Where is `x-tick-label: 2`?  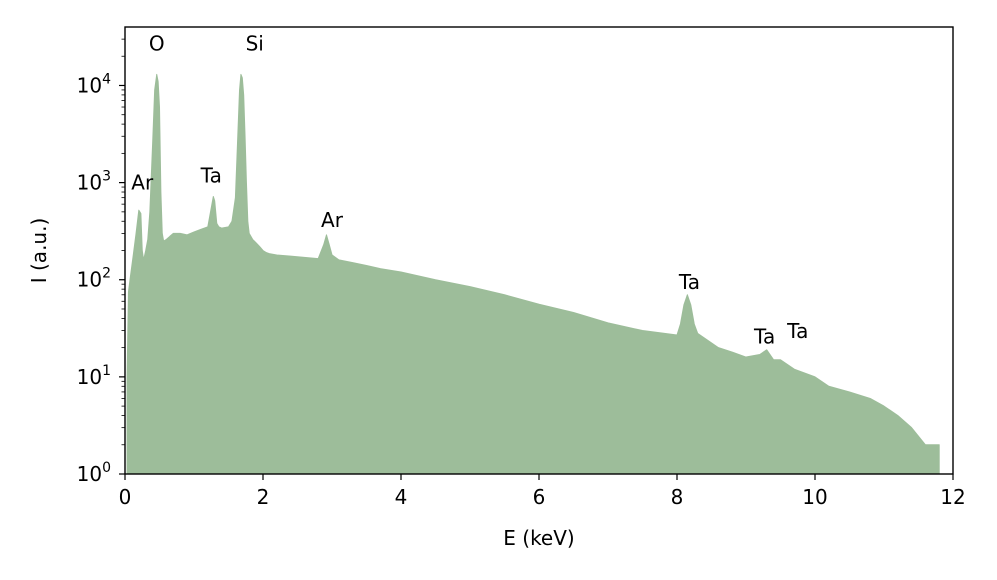 x-tick-label: 2 is located at coordinates (263, 497).